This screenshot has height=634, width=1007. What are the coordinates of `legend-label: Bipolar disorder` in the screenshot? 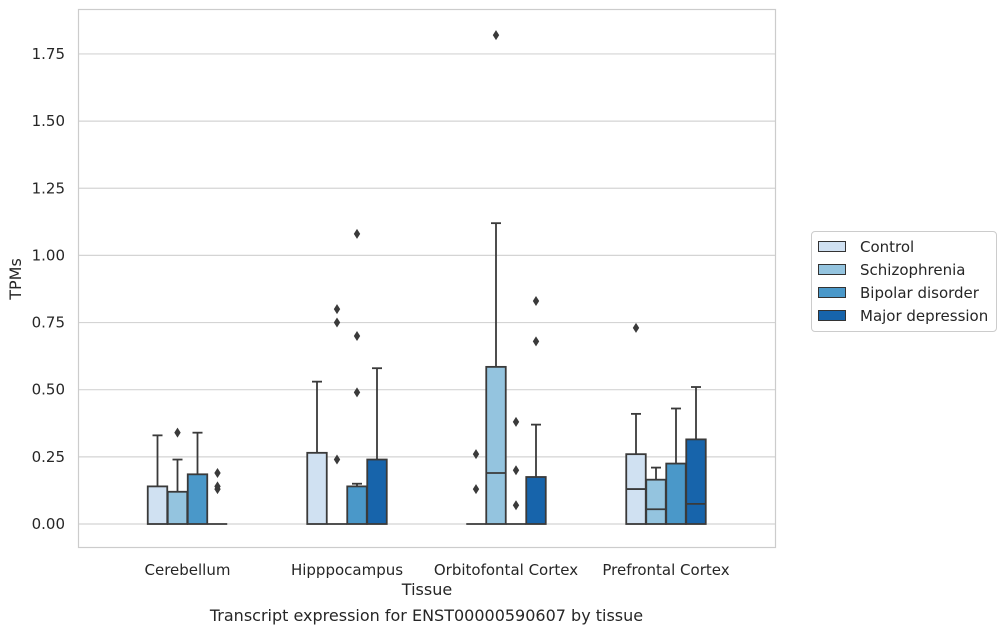 It's located at (919, 292).